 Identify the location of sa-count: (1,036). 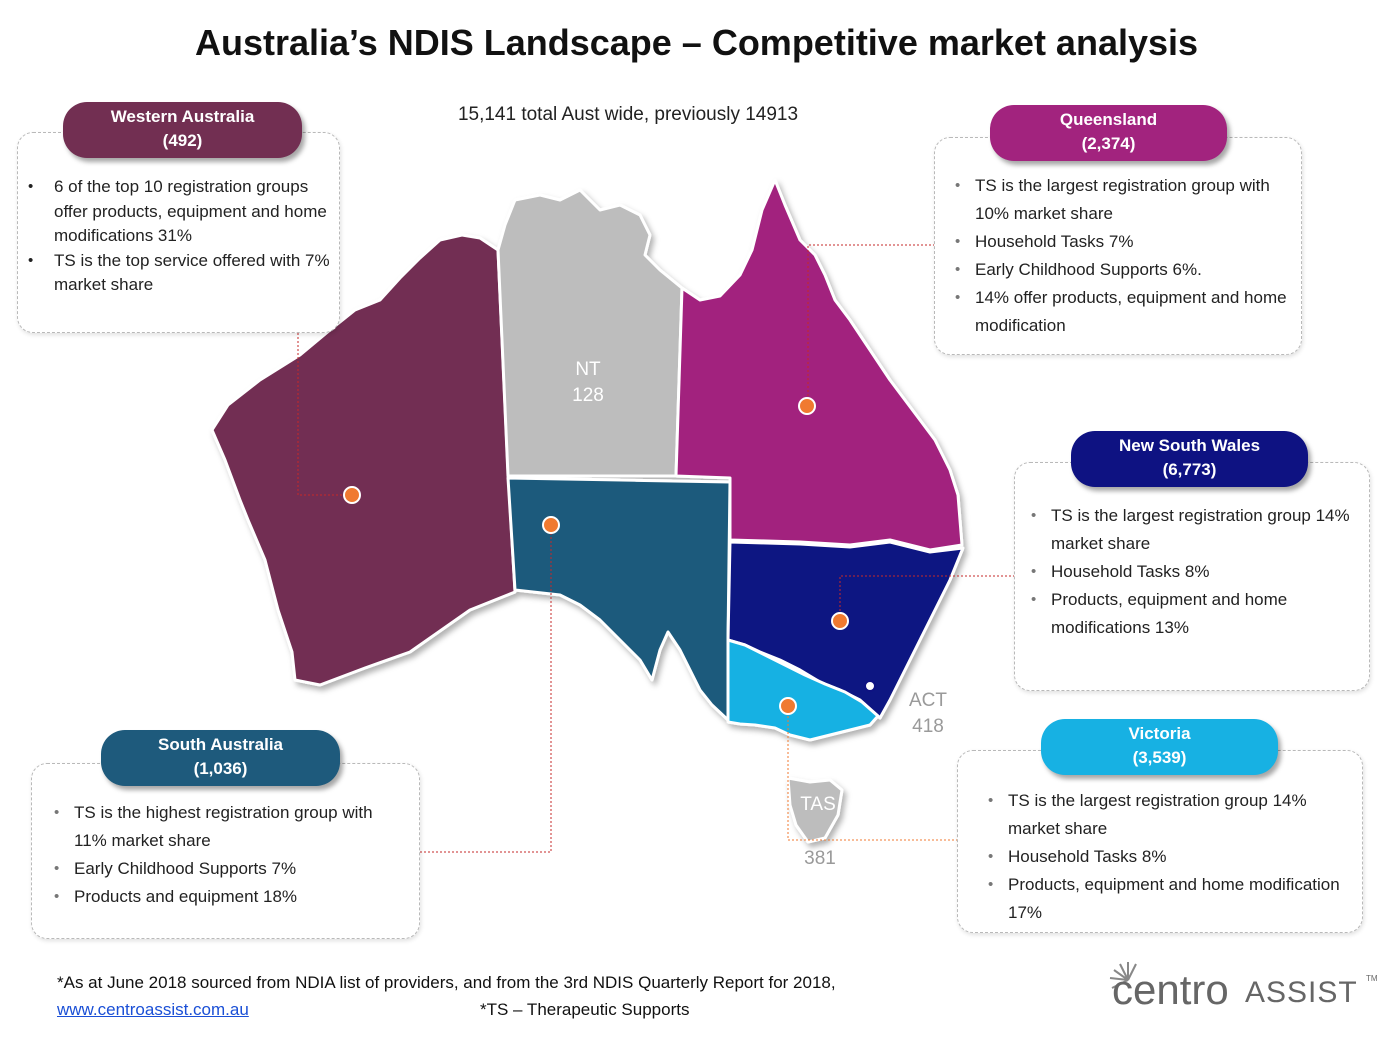
(220, 768).